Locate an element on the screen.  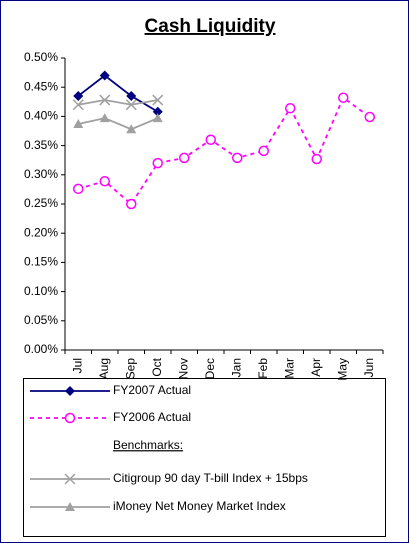
x-tick-label: Feb is located at coordinates (263, 368).